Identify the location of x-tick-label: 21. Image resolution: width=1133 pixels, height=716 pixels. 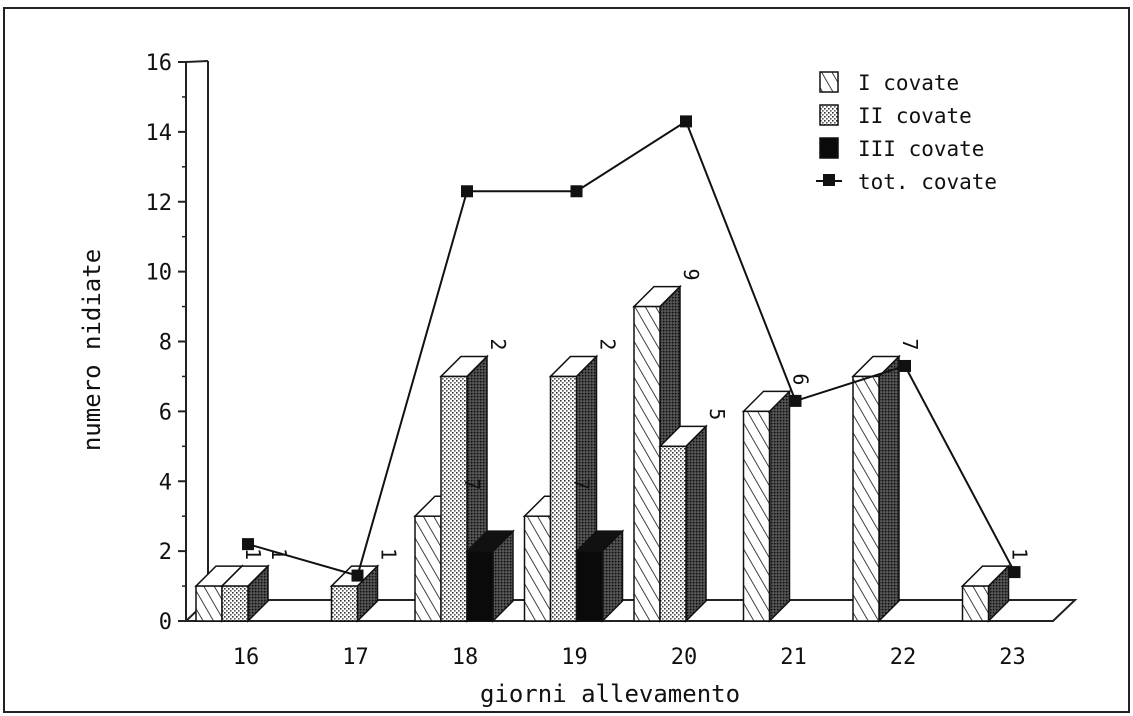
(793, 657).